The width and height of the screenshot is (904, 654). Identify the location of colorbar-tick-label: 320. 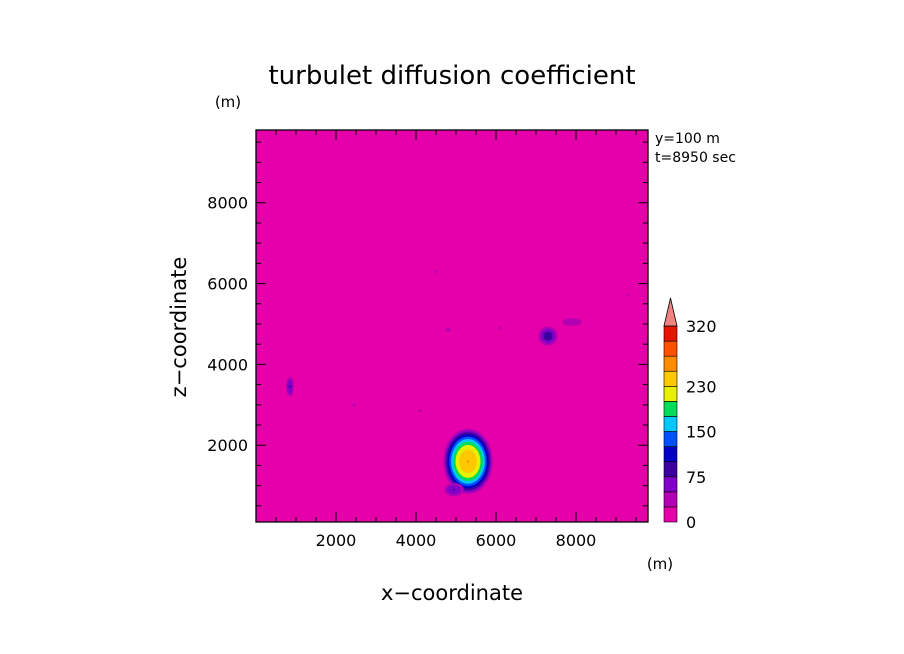
(701, 326).